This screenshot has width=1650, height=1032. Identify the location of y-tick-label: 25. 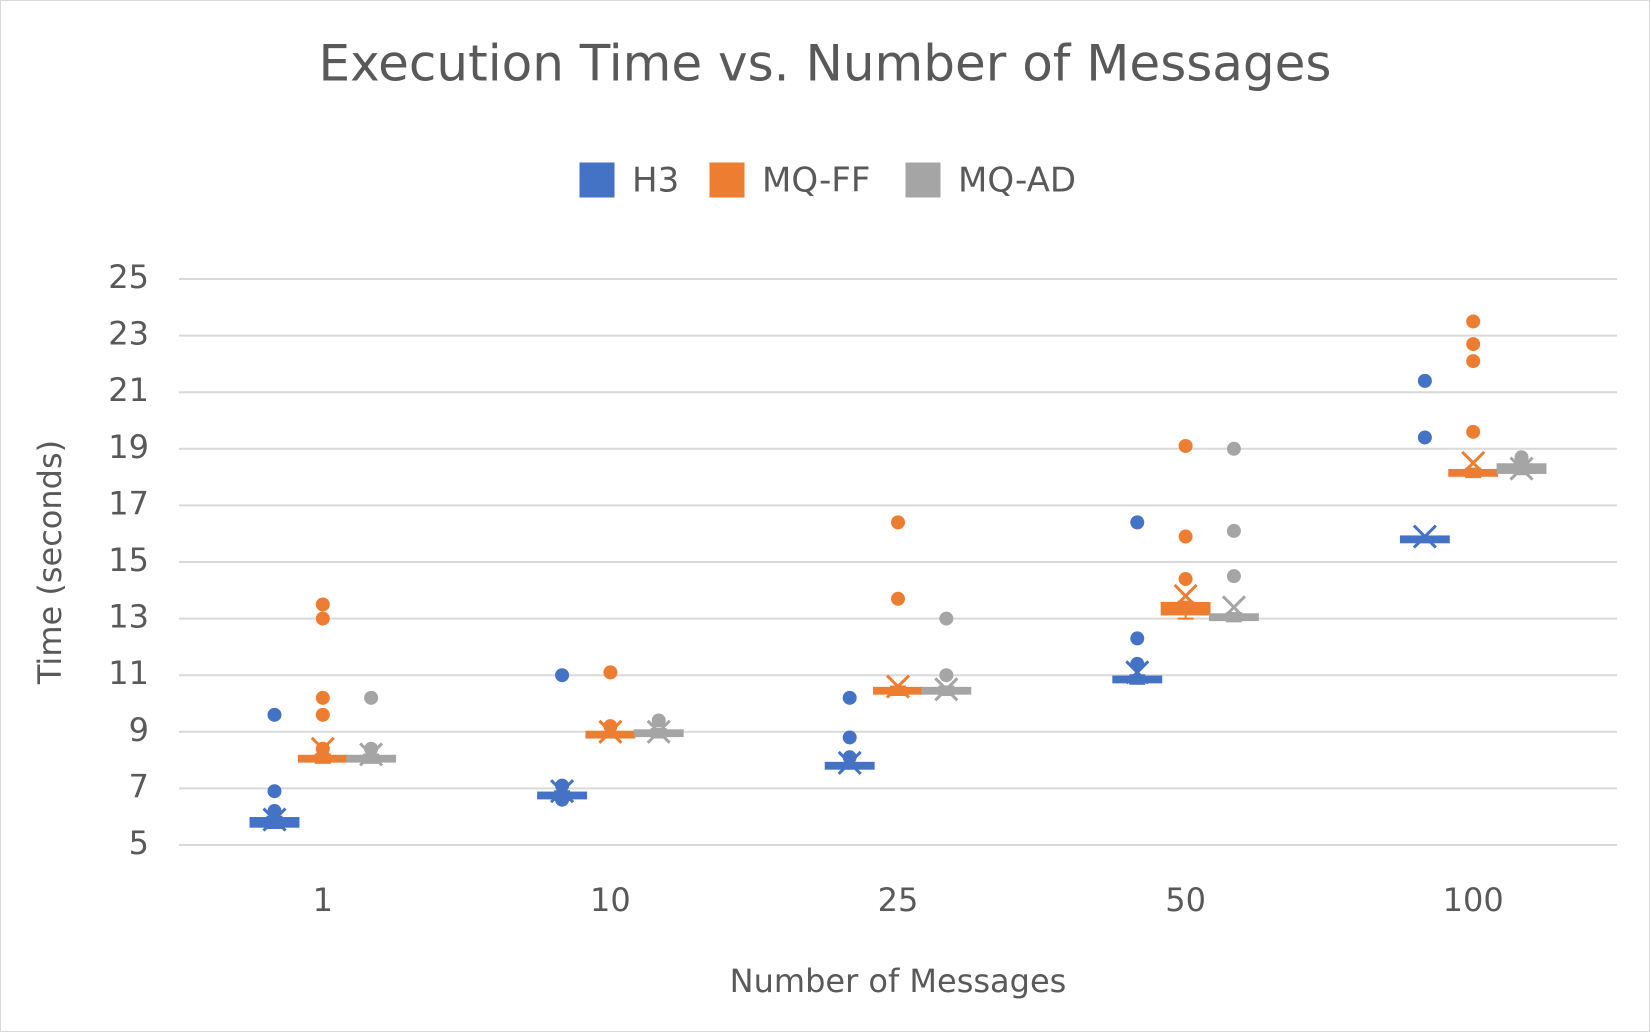
(128, 277).